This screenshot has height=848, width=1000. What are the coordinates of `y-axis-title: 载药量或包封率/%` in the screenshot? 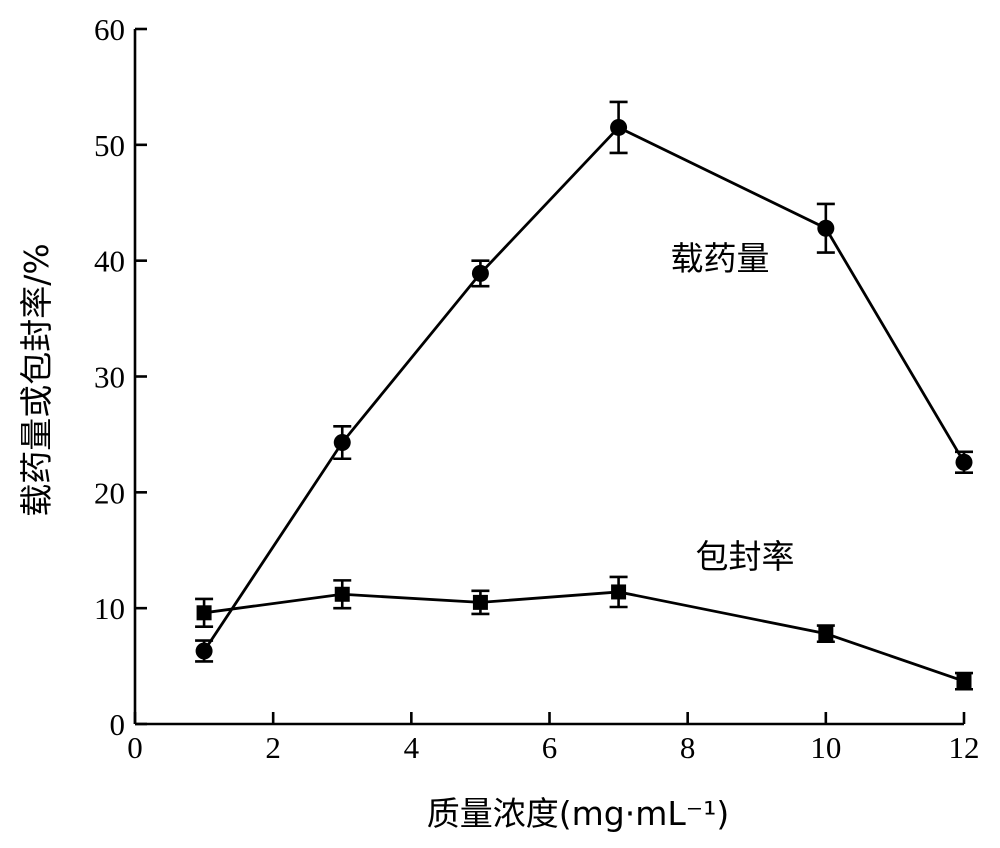 It's located at (36, 379).